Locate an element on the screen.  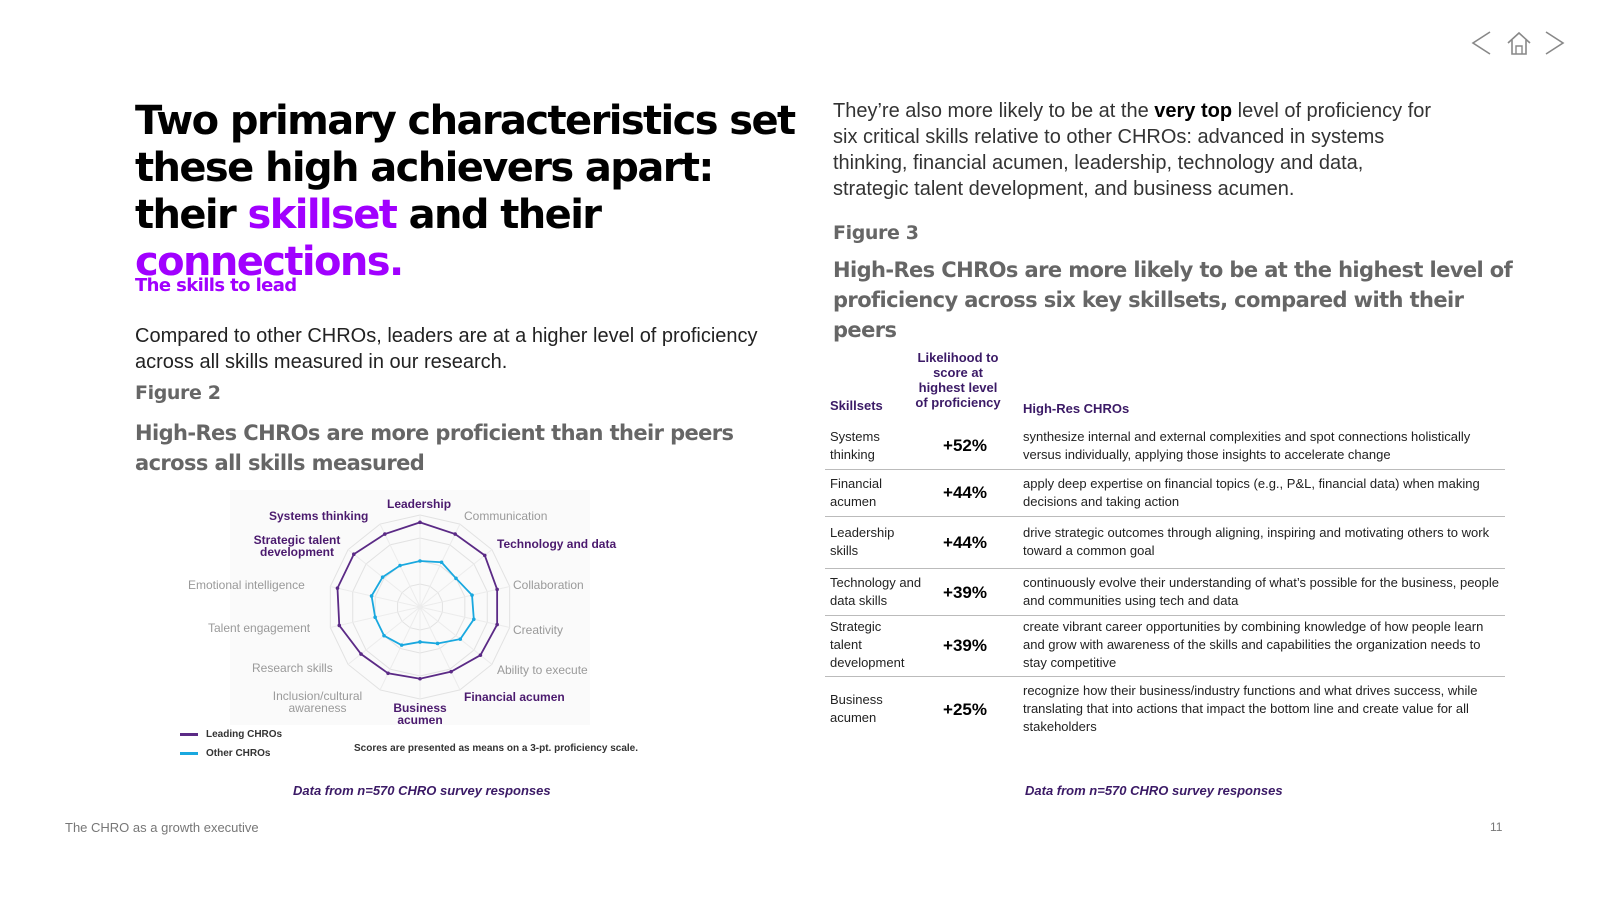
chart-legend: Leading CHROs Other CHROs is located at coordinates (231, 744).